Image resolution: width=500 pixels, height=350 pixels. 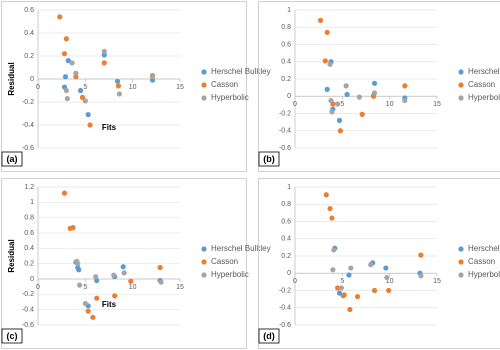 What do you see at coordinates (109, 304) in the screenshot?
I see `x-axis-title: Fits` at bounding box center [109, 304].